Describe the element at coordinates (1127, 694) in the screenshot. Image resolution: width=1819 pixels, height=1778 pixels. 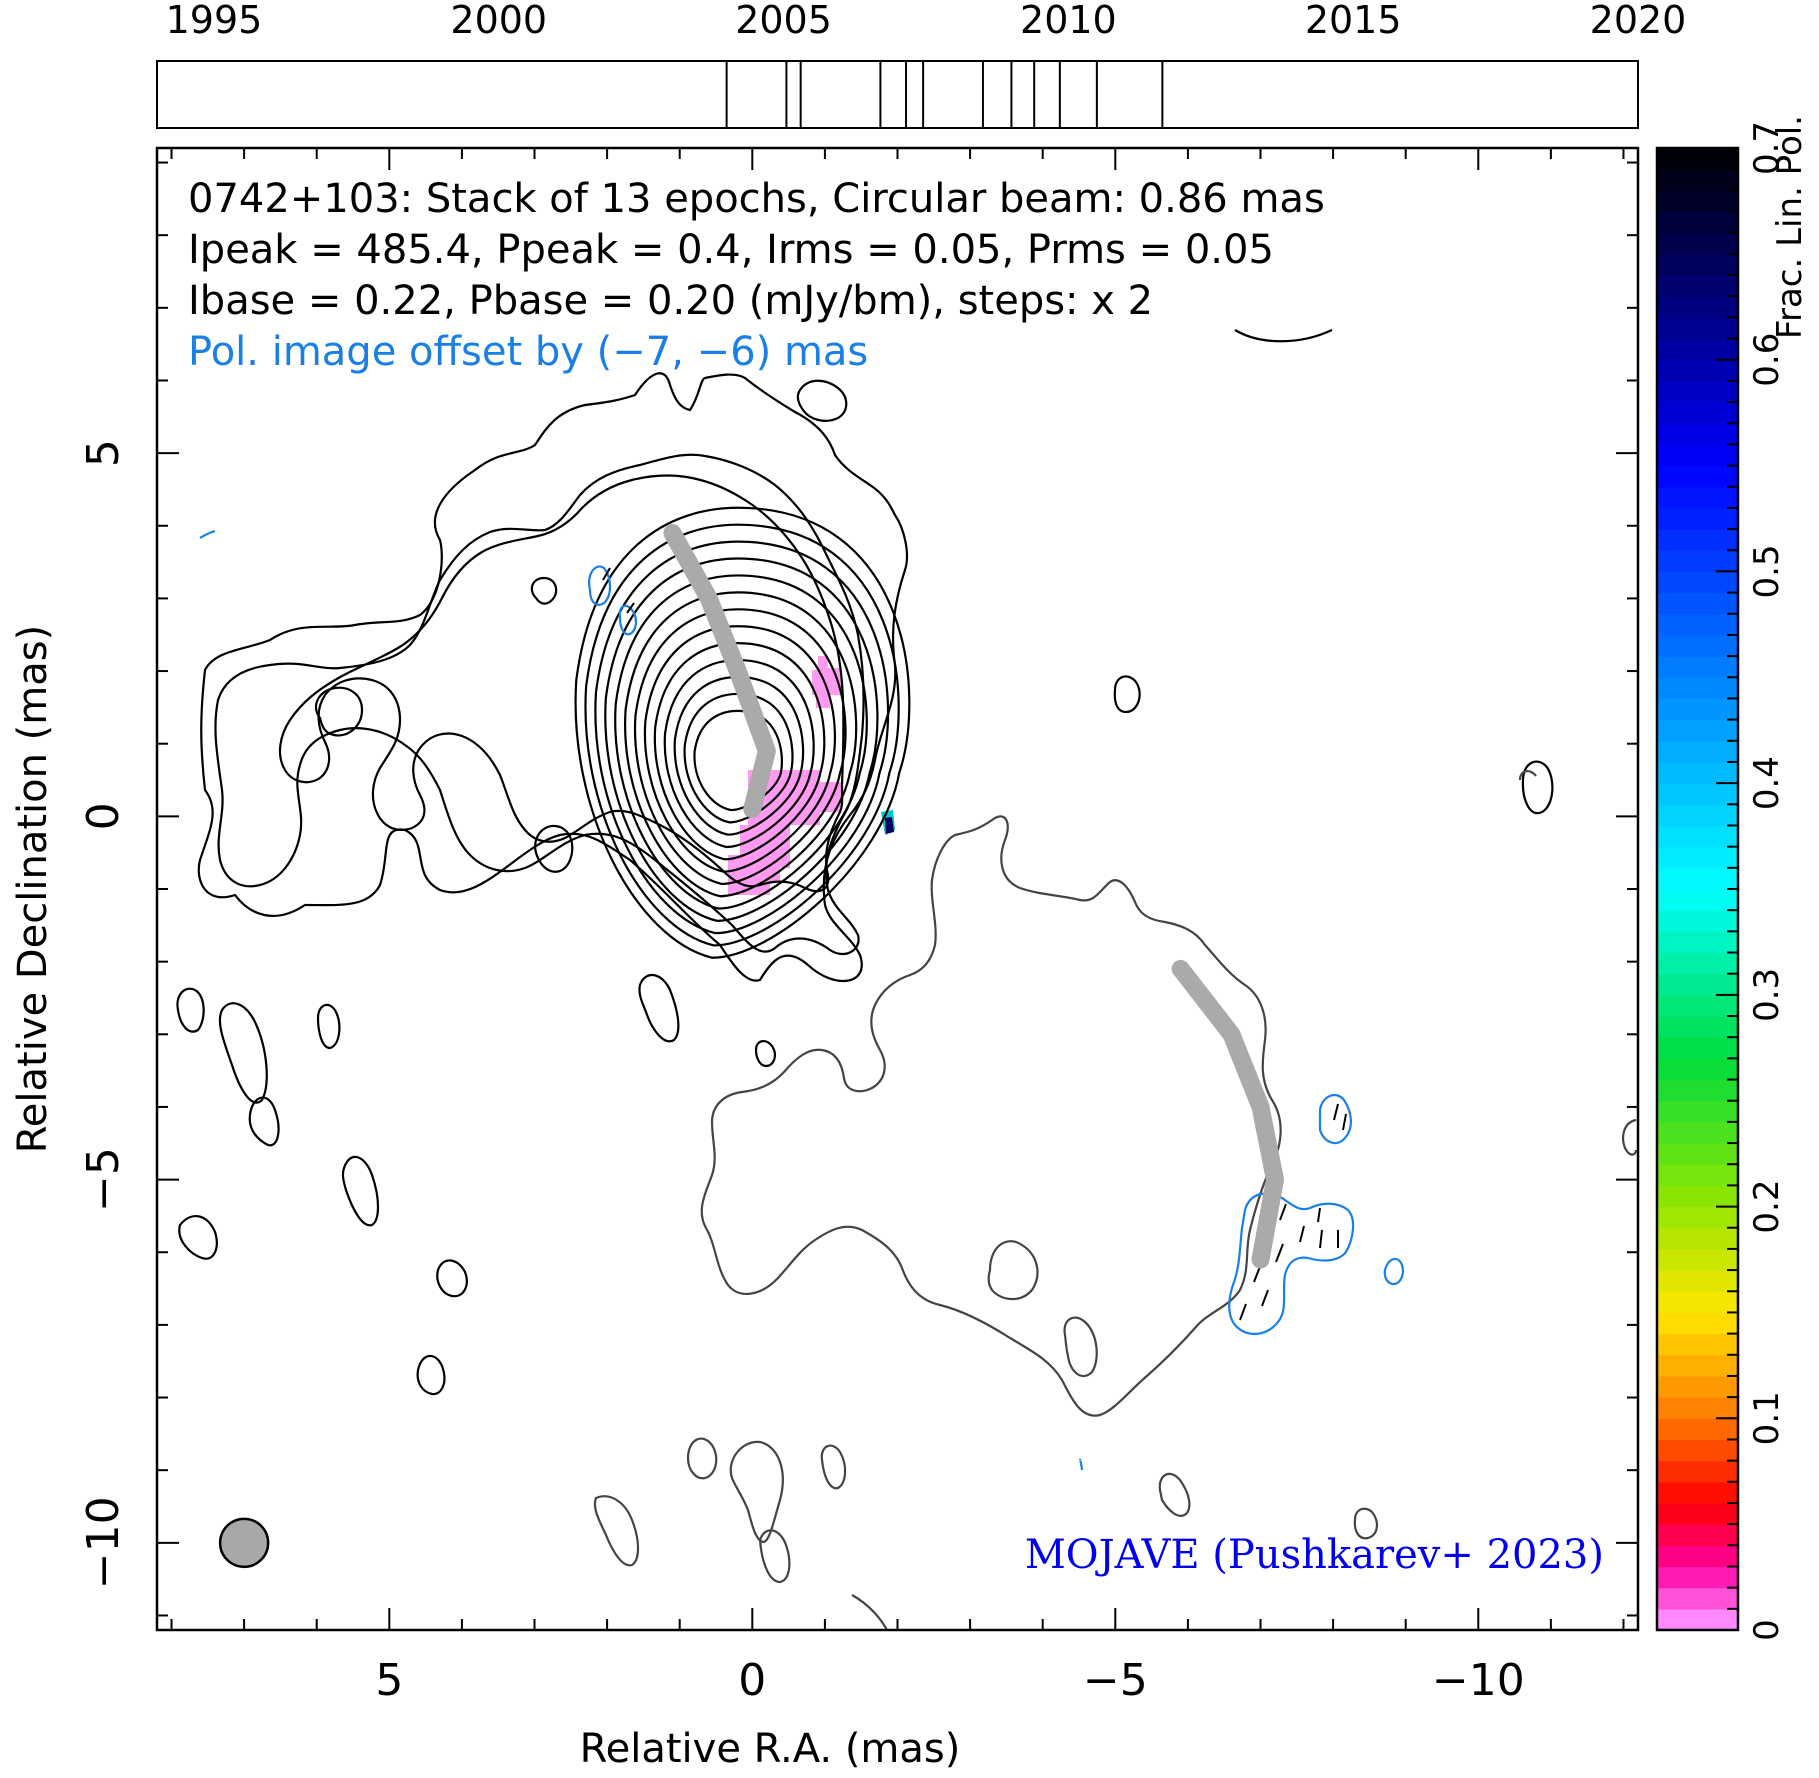
I see `outer-contour-right-blob` at that location.